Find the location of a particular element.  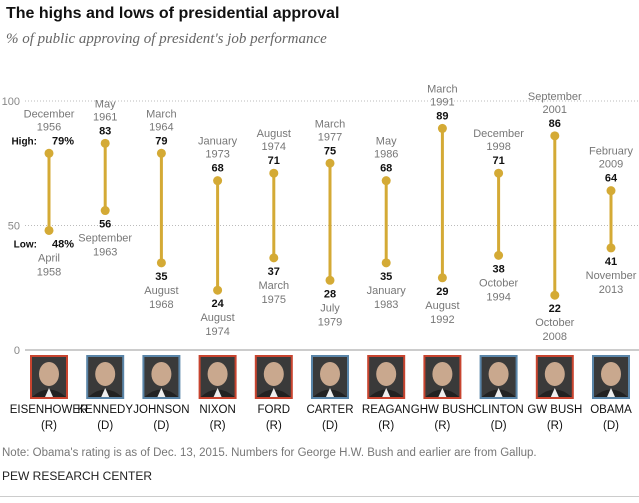

high-value-label: 79% is located at coordinates (63, 141).